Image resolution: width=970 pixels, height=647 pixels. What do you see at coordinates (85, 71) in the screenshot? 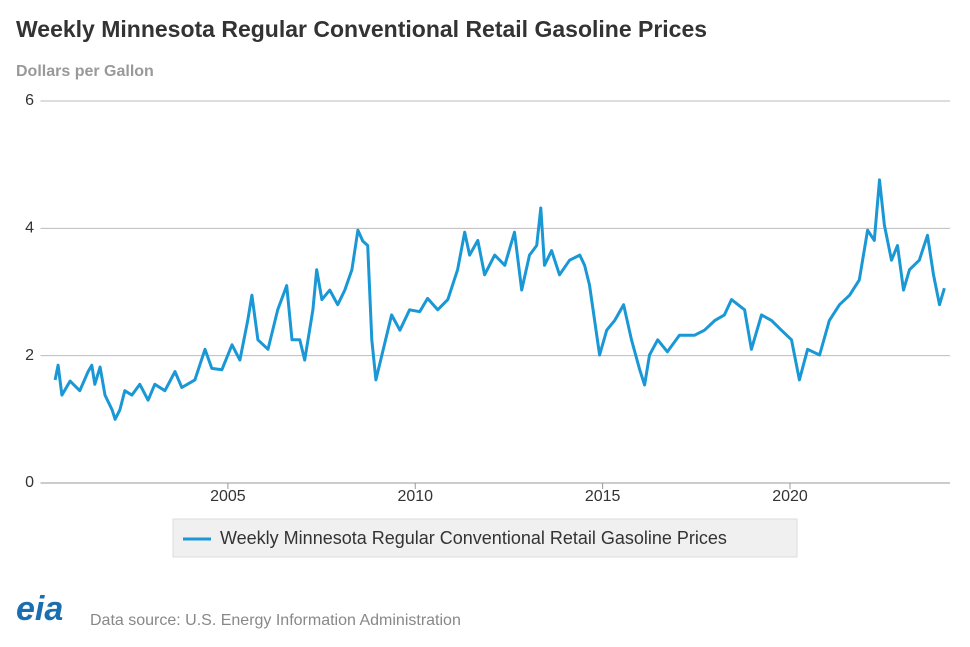
I see `y-axis-label: Dollars per Gallon` at bounding box center [85, 71].